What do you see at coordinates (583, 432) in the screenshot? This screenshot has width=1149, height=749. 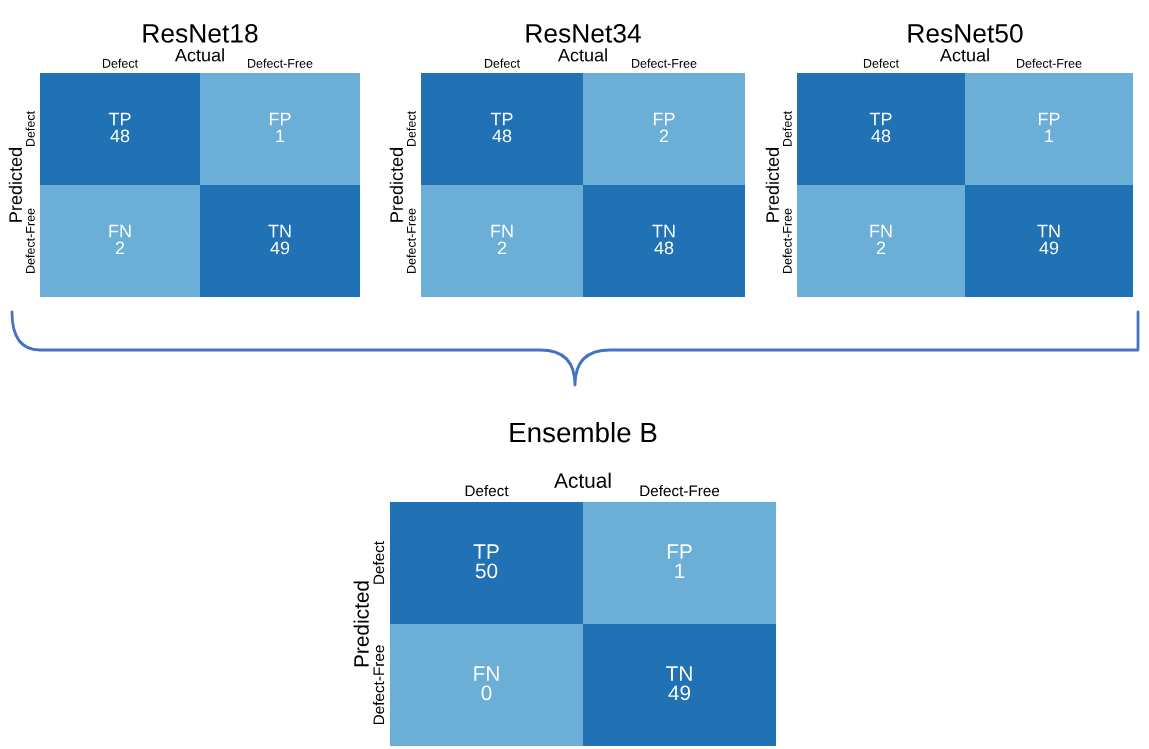 I see `chart-title: Ensemble B` at bounding box center [583, 432].